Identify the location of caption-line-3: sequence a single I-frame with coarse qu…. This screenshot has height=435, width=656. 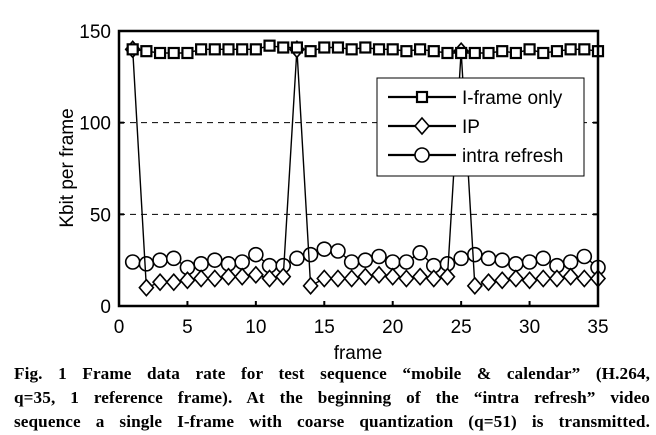
(332, 421).